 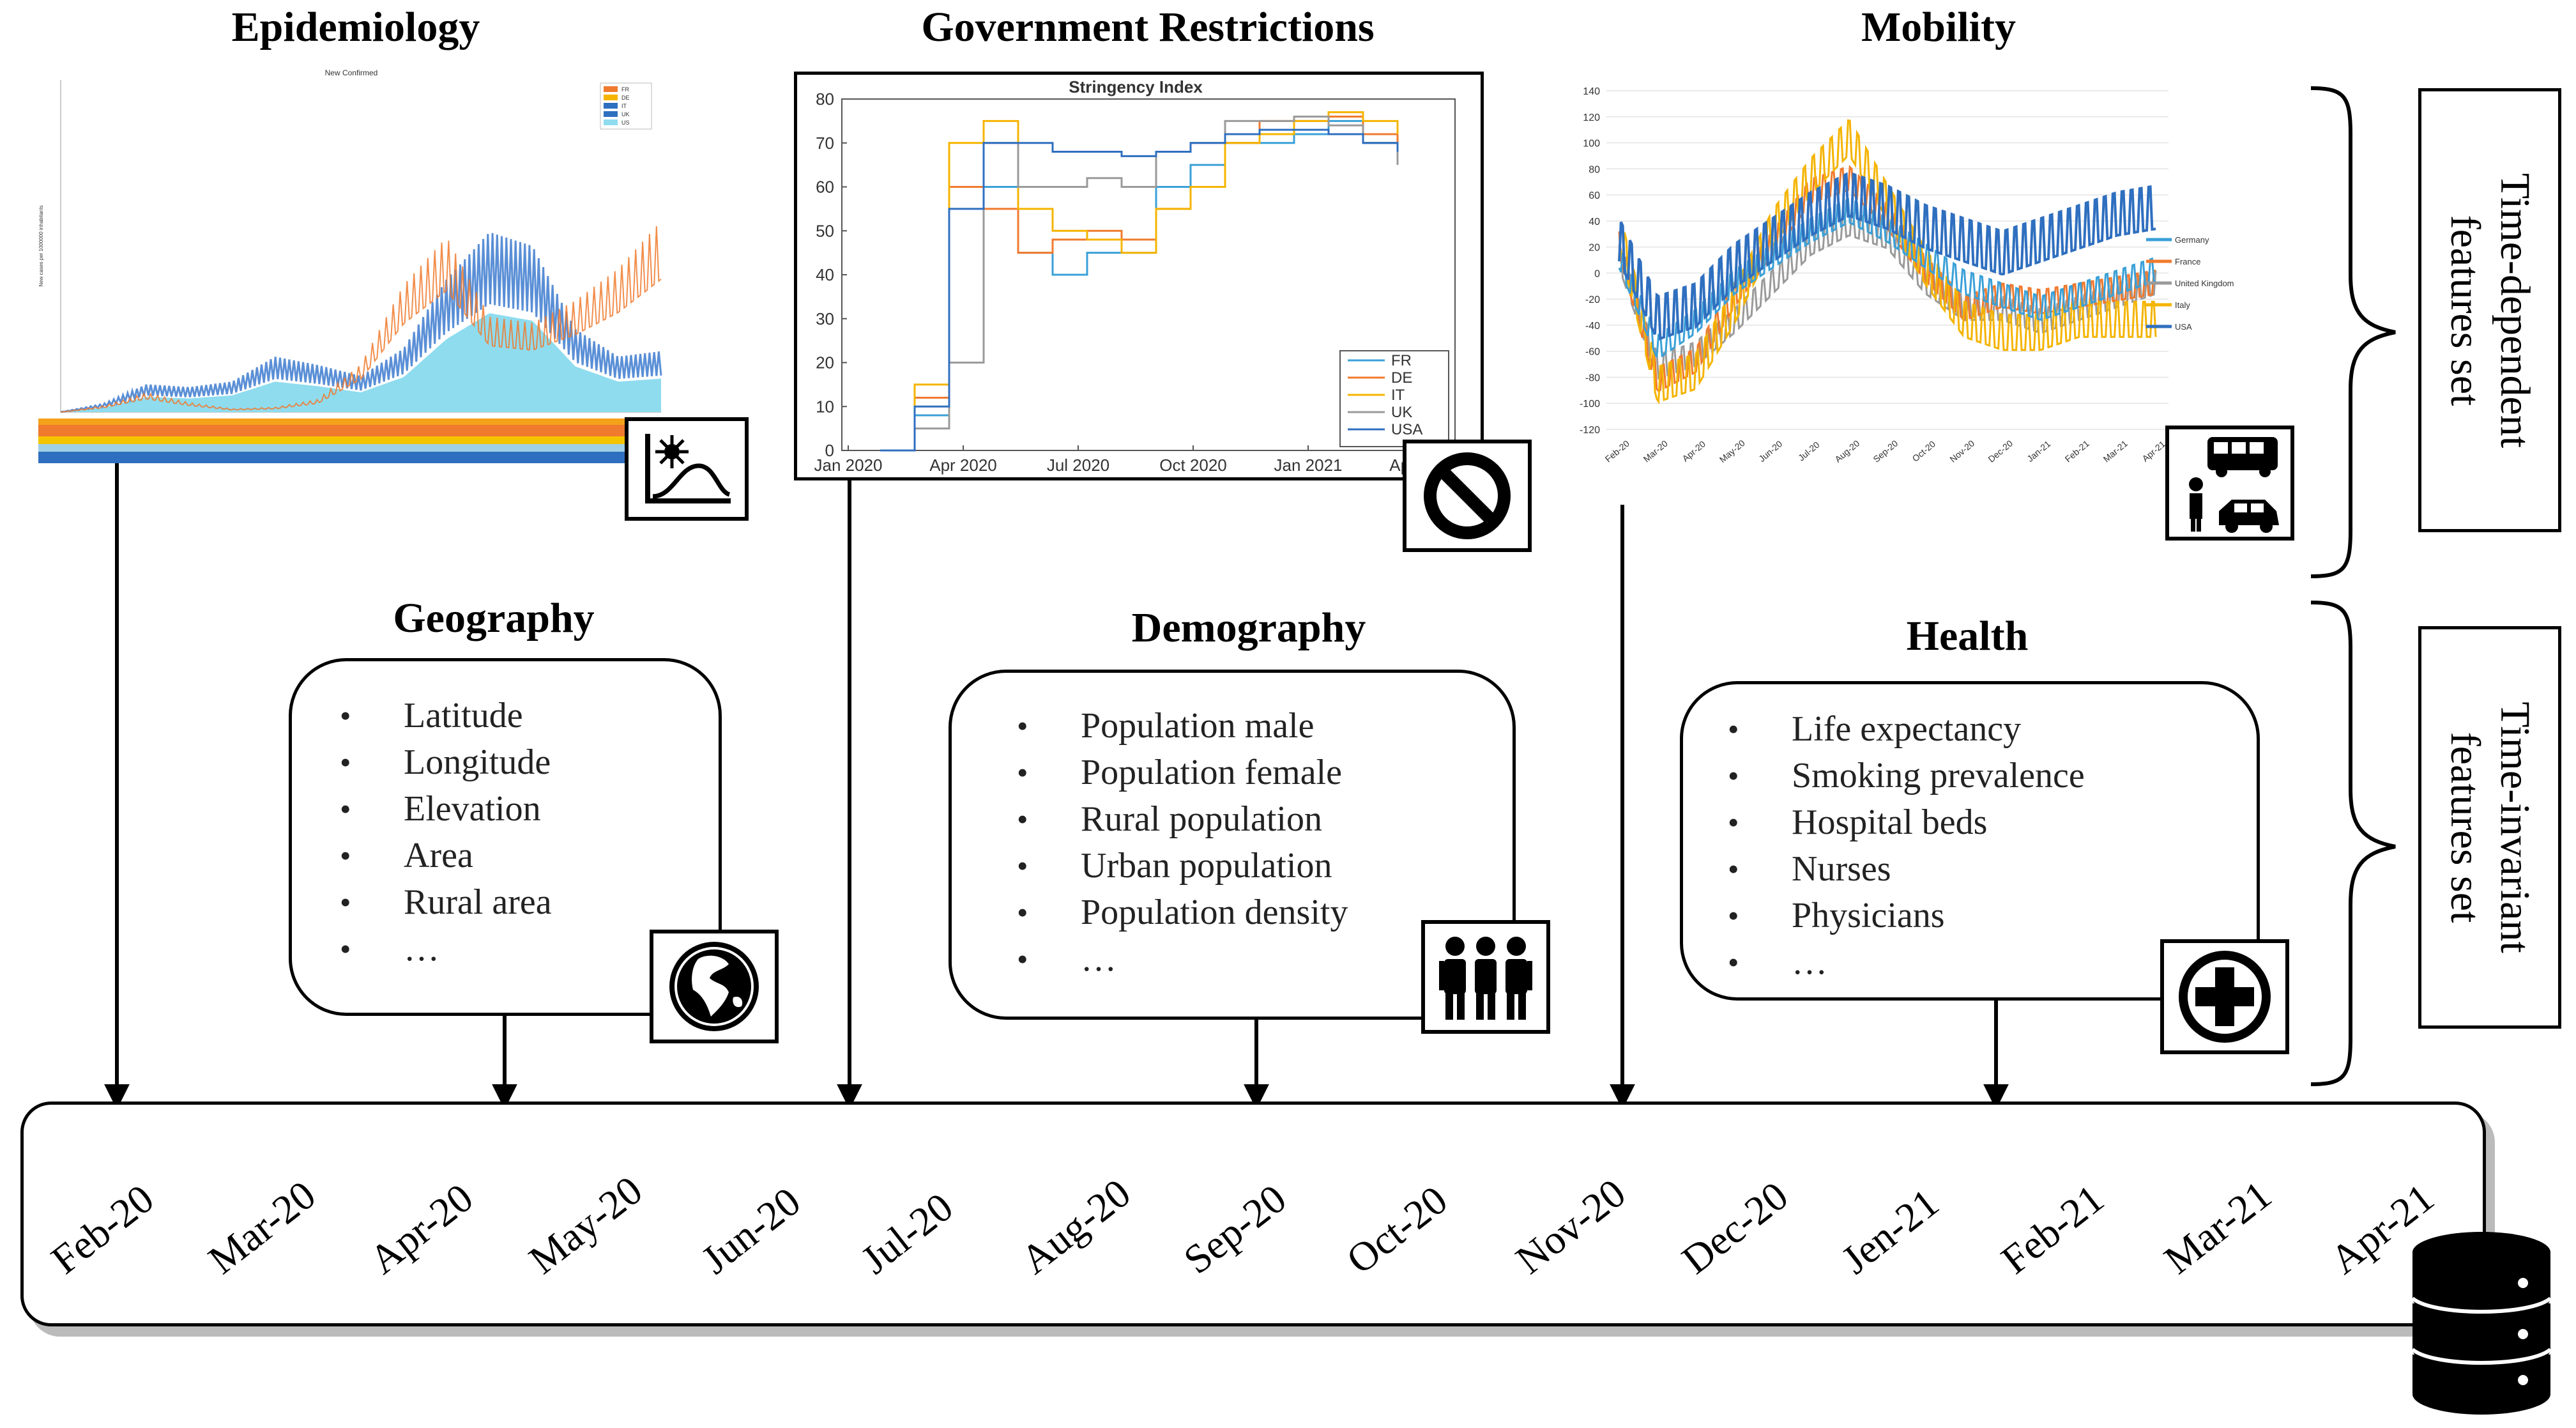 I want to click on legend-label: Italy, so click(x=2182, y=305).